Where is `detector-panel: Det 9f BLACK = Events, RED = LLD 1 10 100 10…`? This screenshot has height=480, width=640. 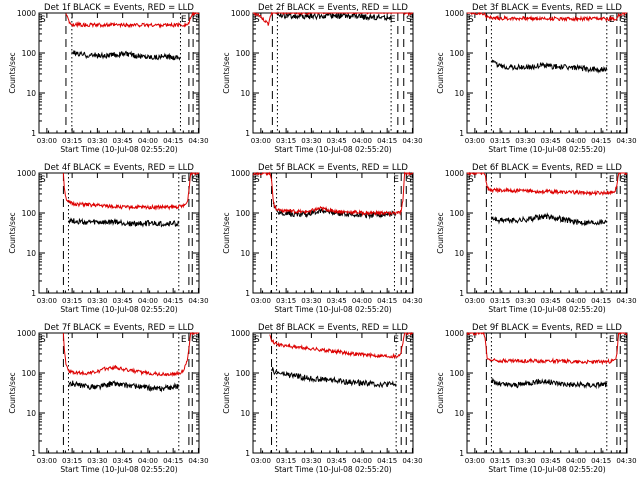 detector-panel: Det 9f BLACK = Events, RED = LLD 1 10 100 10… is located at coordinates (536, 398).